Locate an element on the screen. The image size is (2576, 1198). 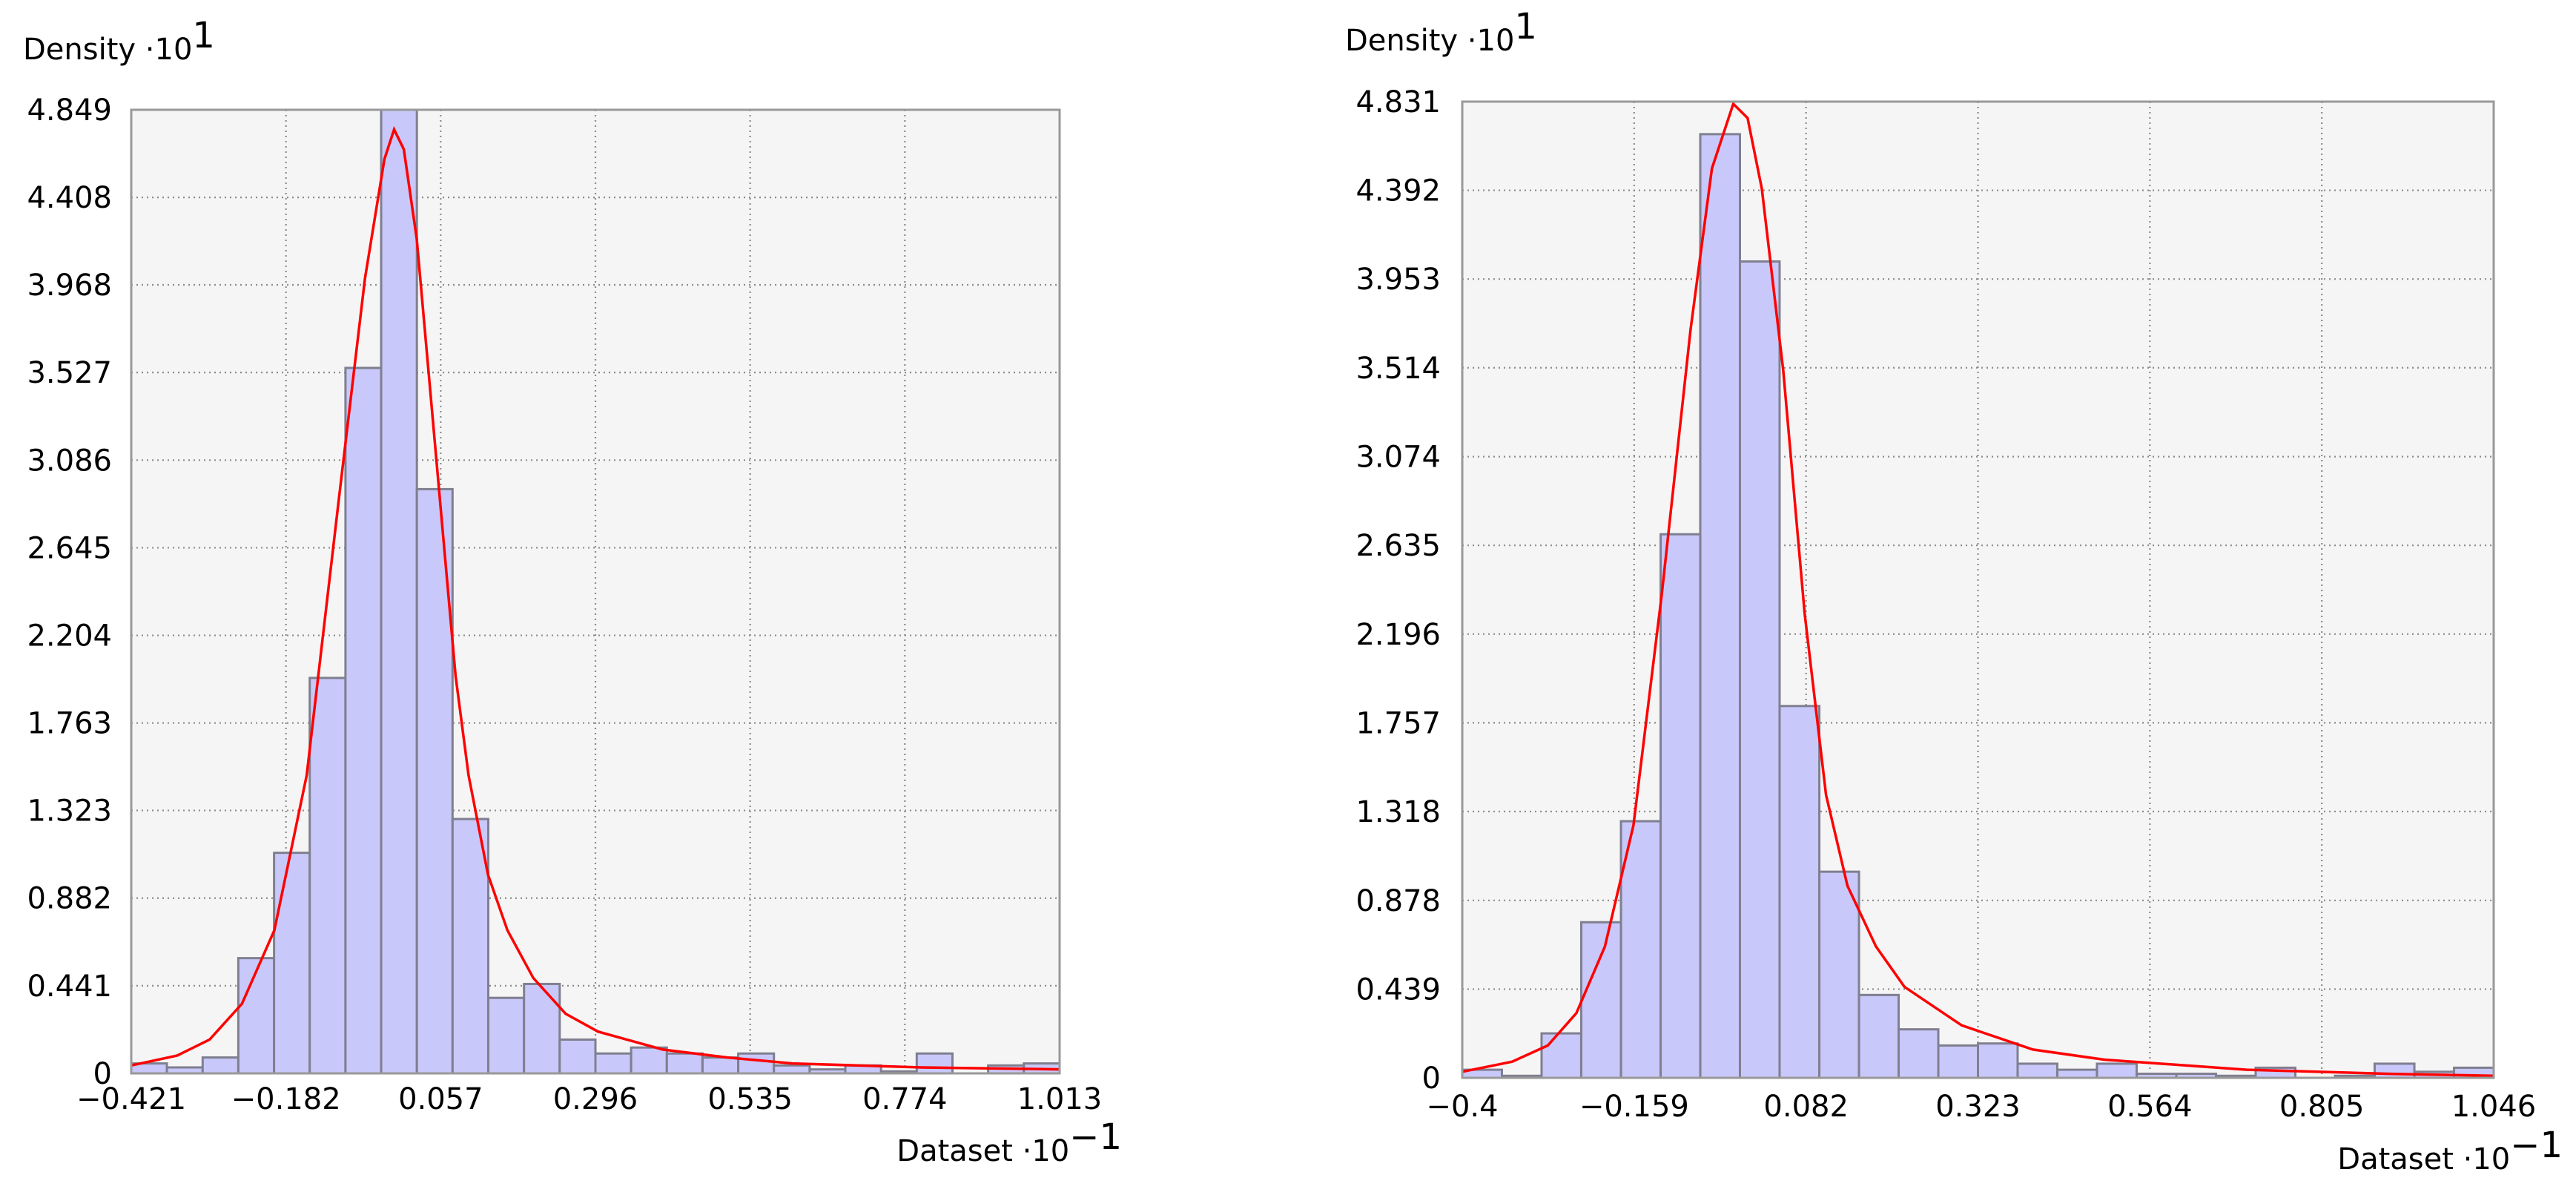
x-tick-label: −0.182 is located at coordinates (286, 1099).